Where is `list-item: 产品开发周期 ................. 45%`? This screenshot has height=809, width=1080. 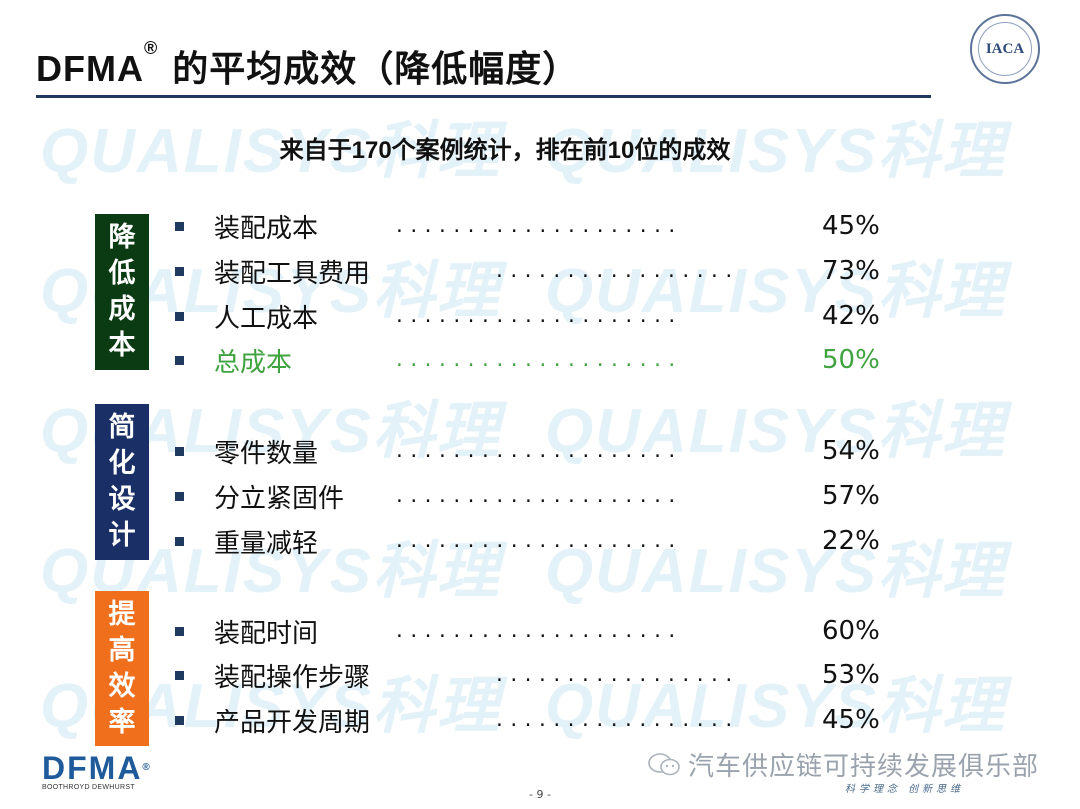
list-item: 产品开发周期 ................. 45% is located at coordinates (535, 720).